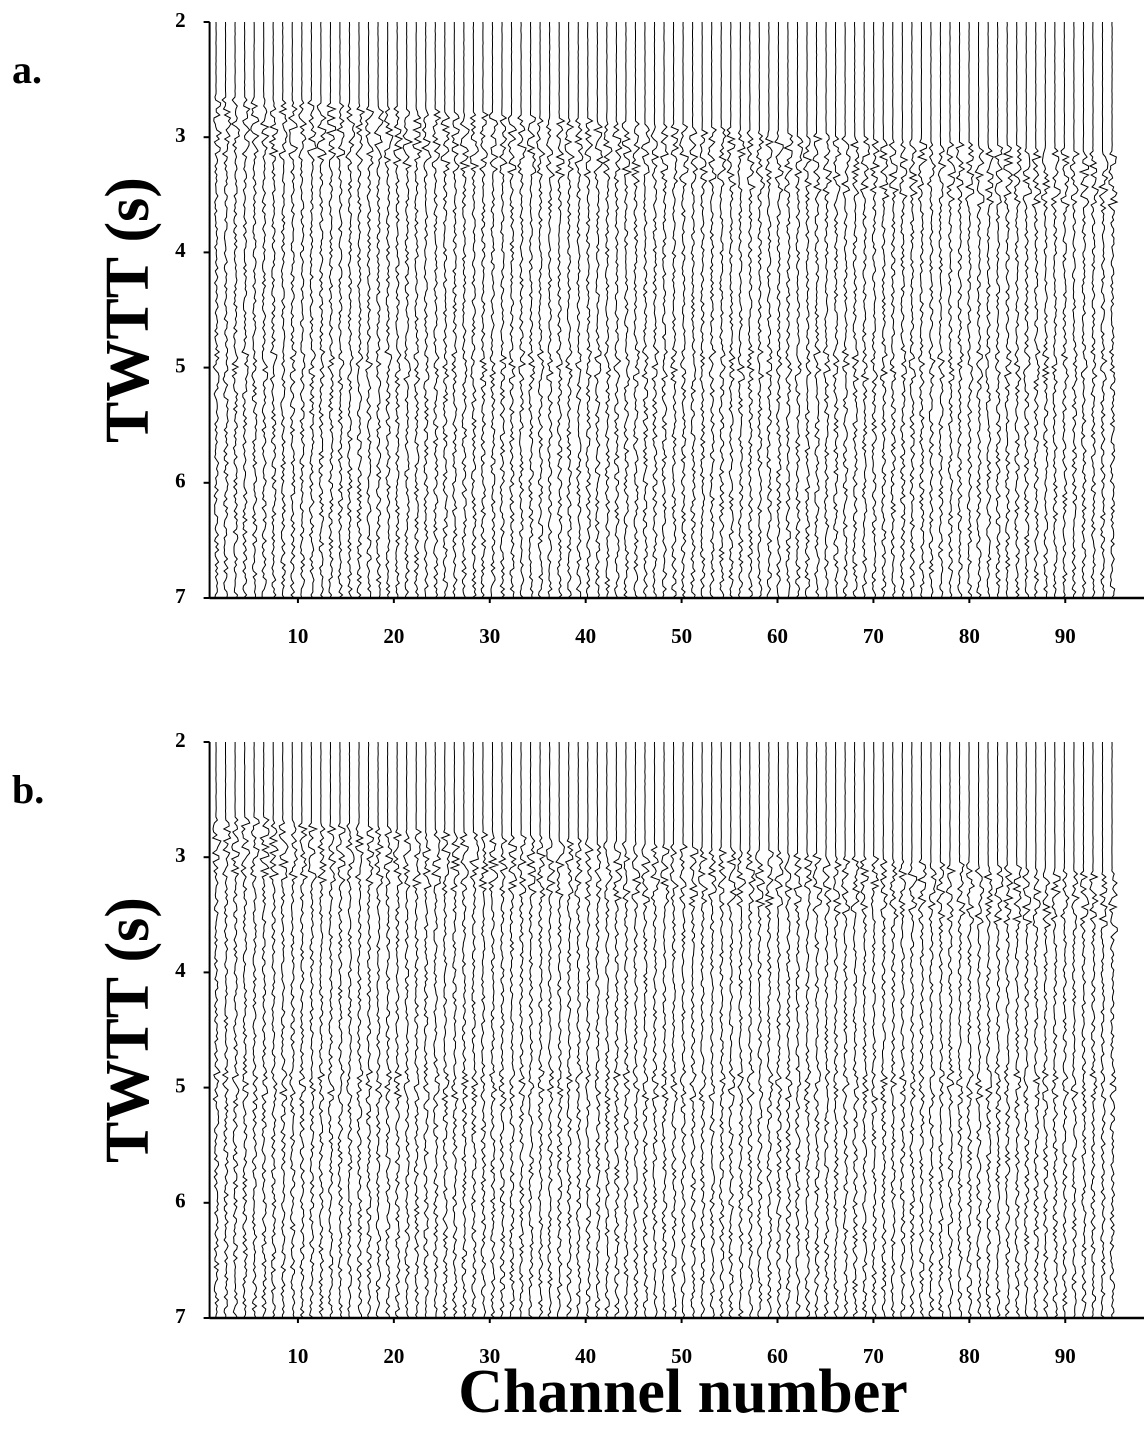 Image resolution: width=1144 pixels, height=1435 pixels. I want to click on x-tick-label: 90, so click(1065, 636).